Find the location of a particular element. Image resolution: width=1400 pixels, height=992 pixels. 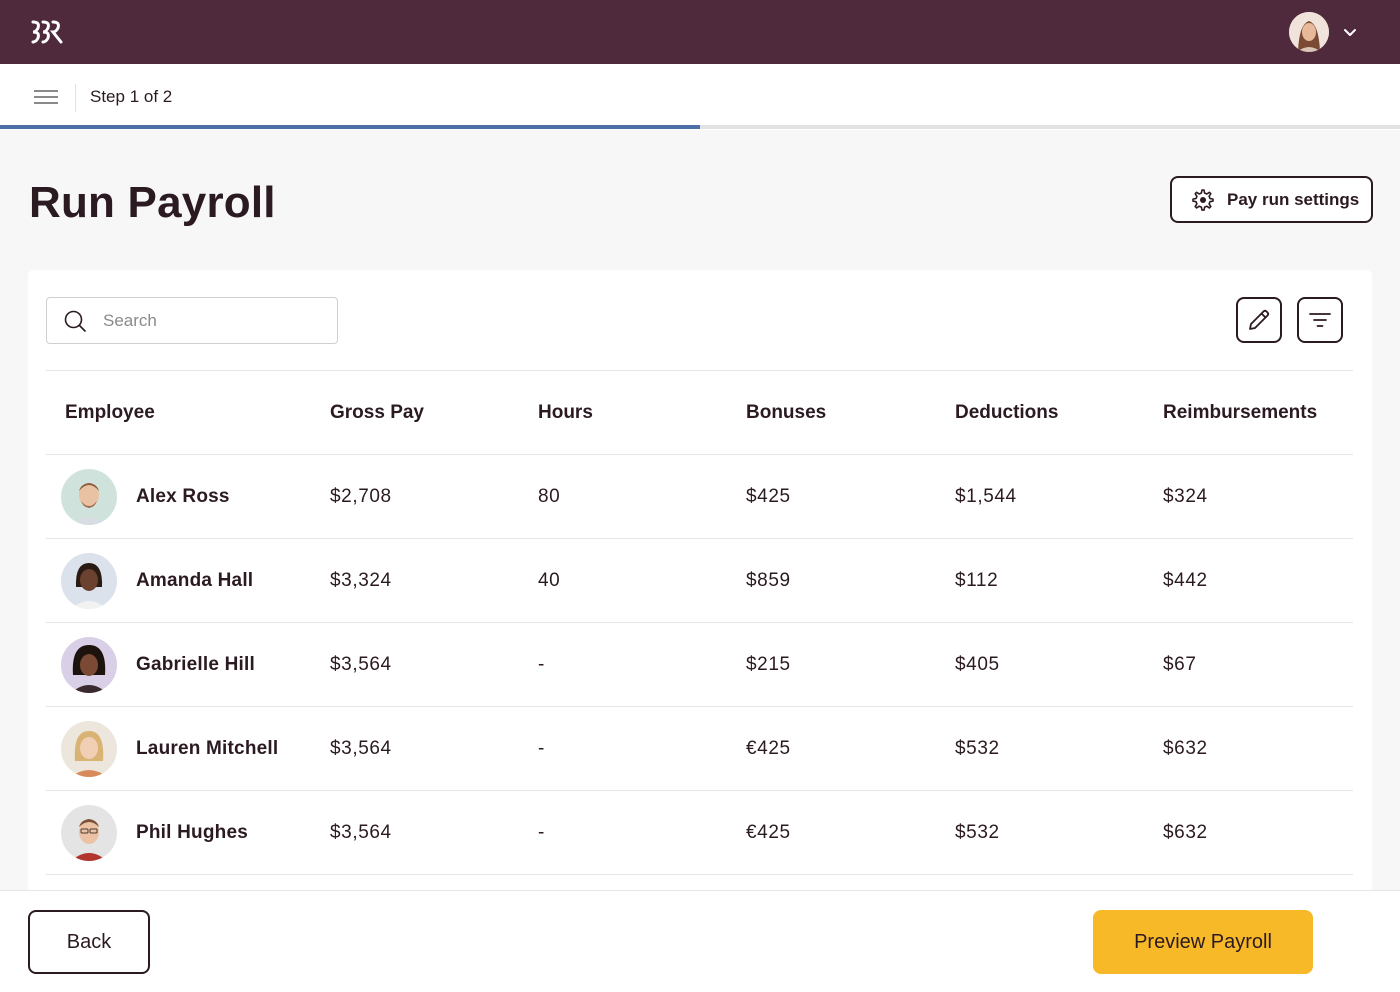

column-header-hours: Hours is located at coordinates (642, 412).